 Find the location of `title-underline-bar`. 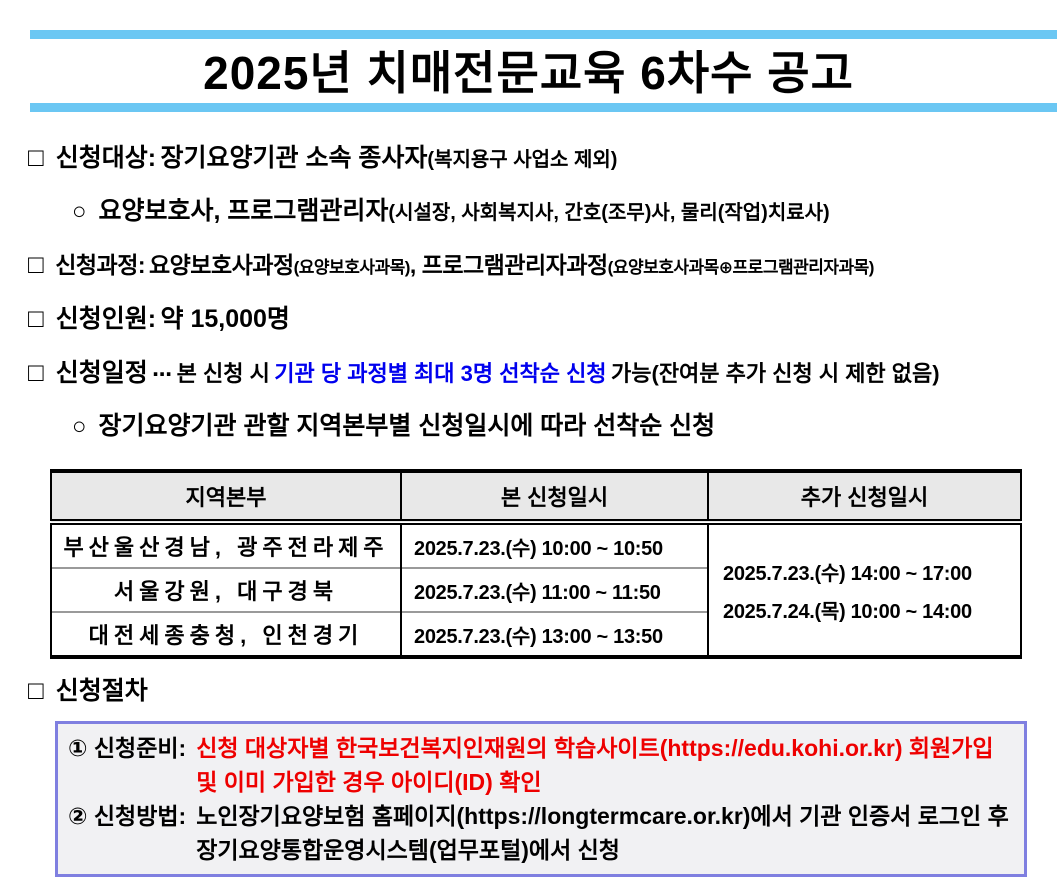

title-underline-bar is located at coordinates (543, 107).